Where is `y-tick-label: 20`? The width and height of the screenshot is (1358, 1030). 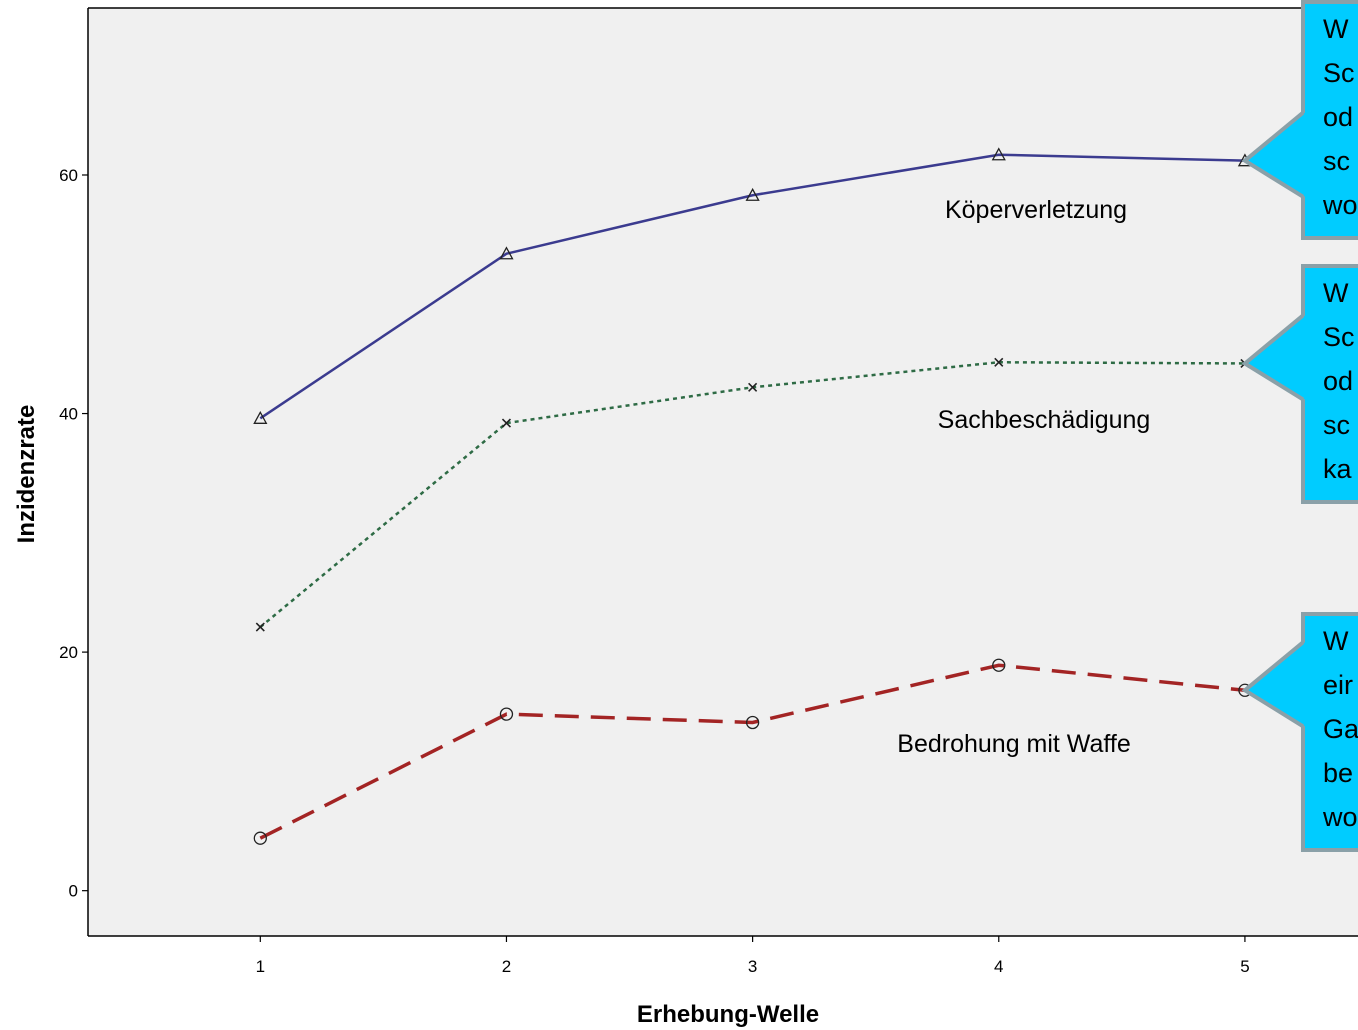 y-tick-label: 20 is located at coordinates (68, 652).